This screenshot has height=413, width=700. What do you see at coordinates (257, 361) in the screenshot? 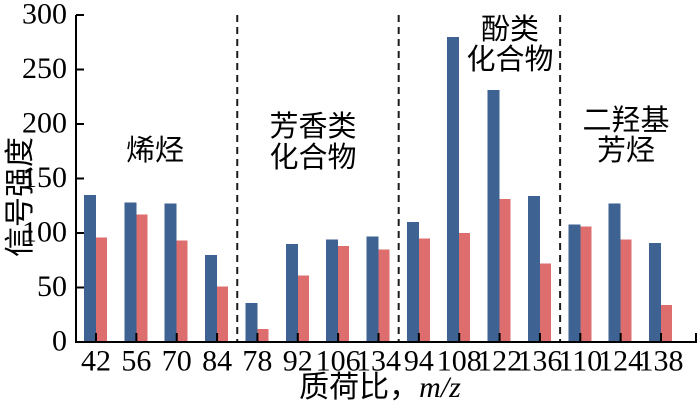
I see `x-axis-tick-label: 78` at bounding box center [257, 361].